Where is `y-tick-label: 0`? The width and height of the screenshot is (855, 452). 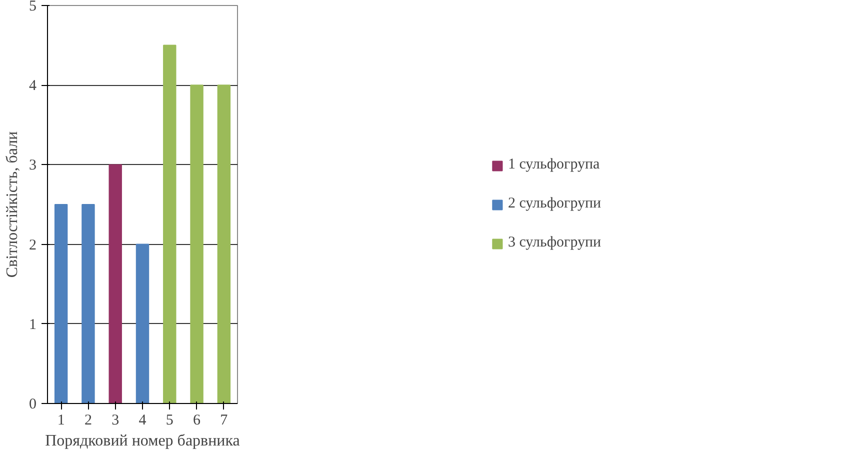
y-tick-label: 0 is located at coordinates (32, 404).